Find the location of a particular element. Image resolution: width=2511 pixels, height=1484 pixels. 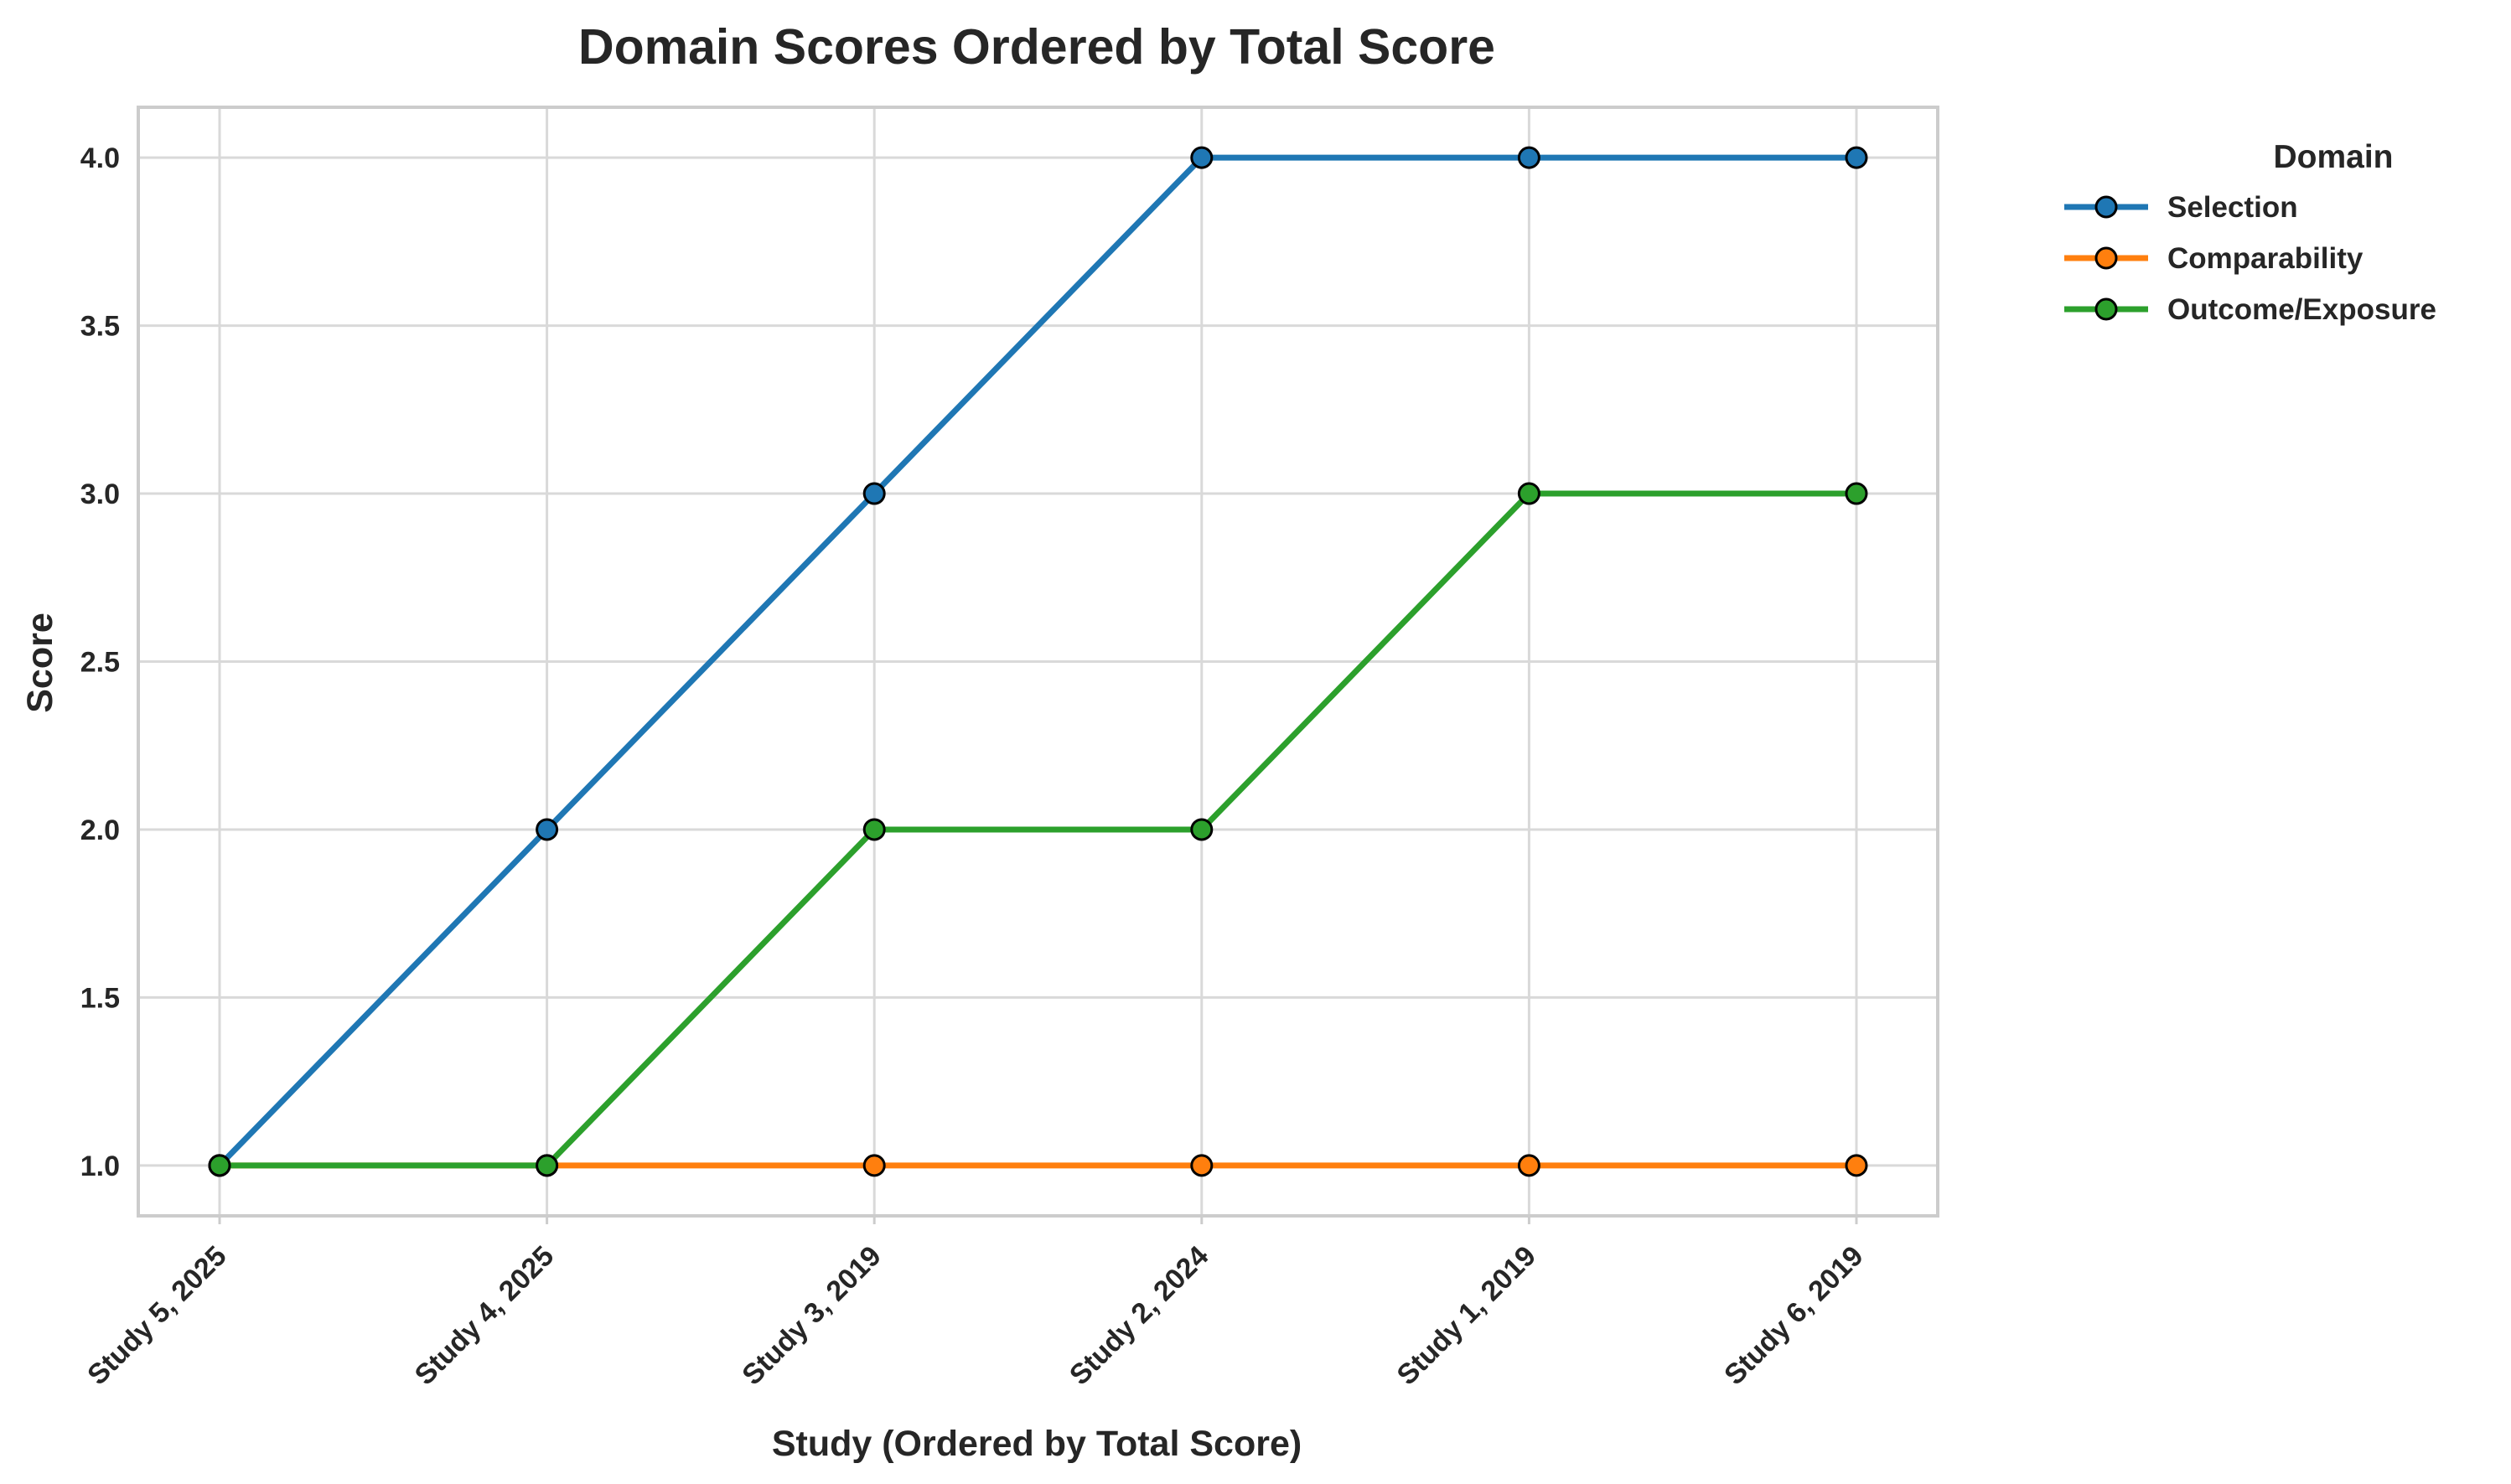

y-tick-label: 1.0 is located at coordinates (100, 1166).